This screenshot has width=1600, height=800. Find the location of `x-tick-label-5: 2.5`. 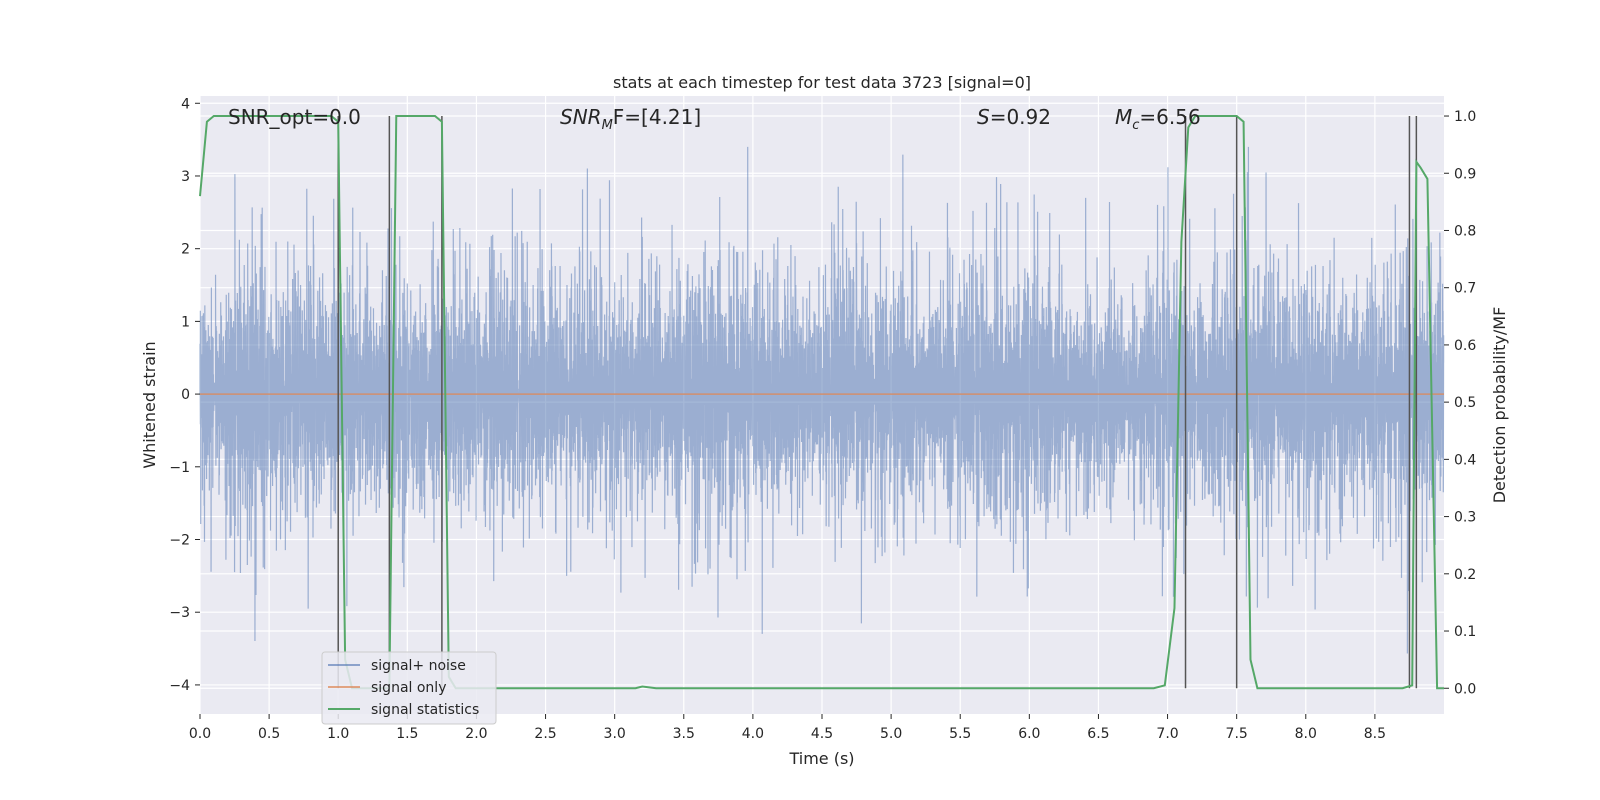

x-tick-label-5: 2.5 is located at coordinates (545, 734).